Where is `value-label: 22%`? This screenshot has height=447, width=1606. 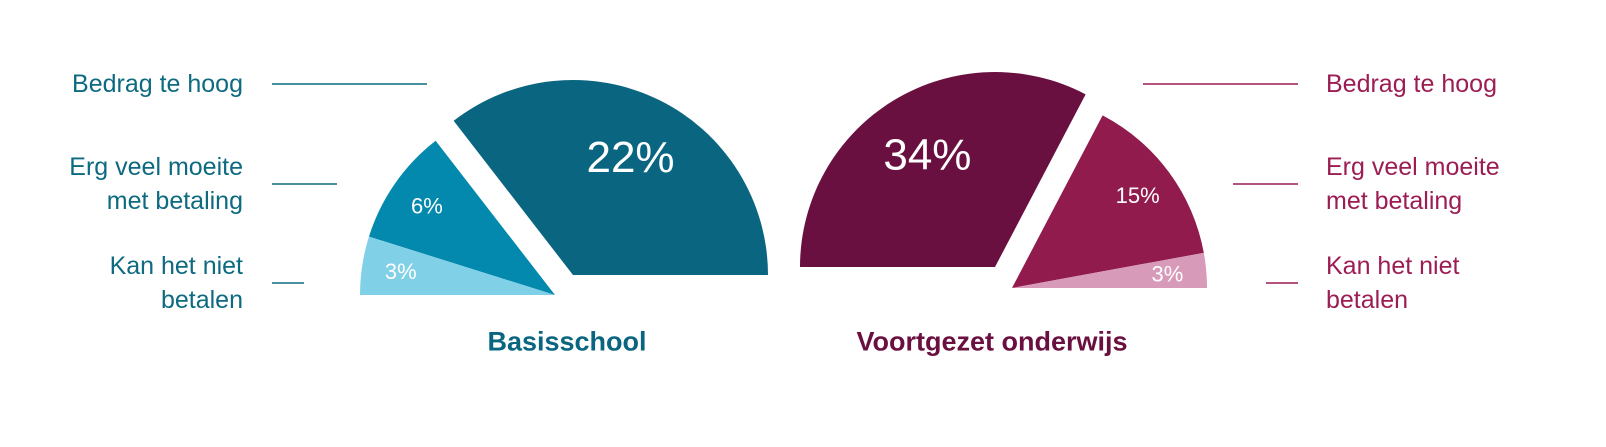
value-label: 22% is located at coordinates (630, 157).